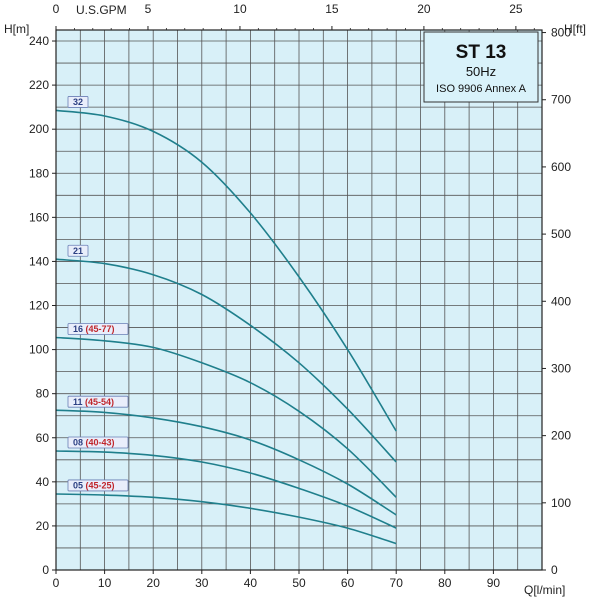 The width and height of the screenshot is (600, 600). I want to click on chart-frequency: 50Hz, so click(481, 71).